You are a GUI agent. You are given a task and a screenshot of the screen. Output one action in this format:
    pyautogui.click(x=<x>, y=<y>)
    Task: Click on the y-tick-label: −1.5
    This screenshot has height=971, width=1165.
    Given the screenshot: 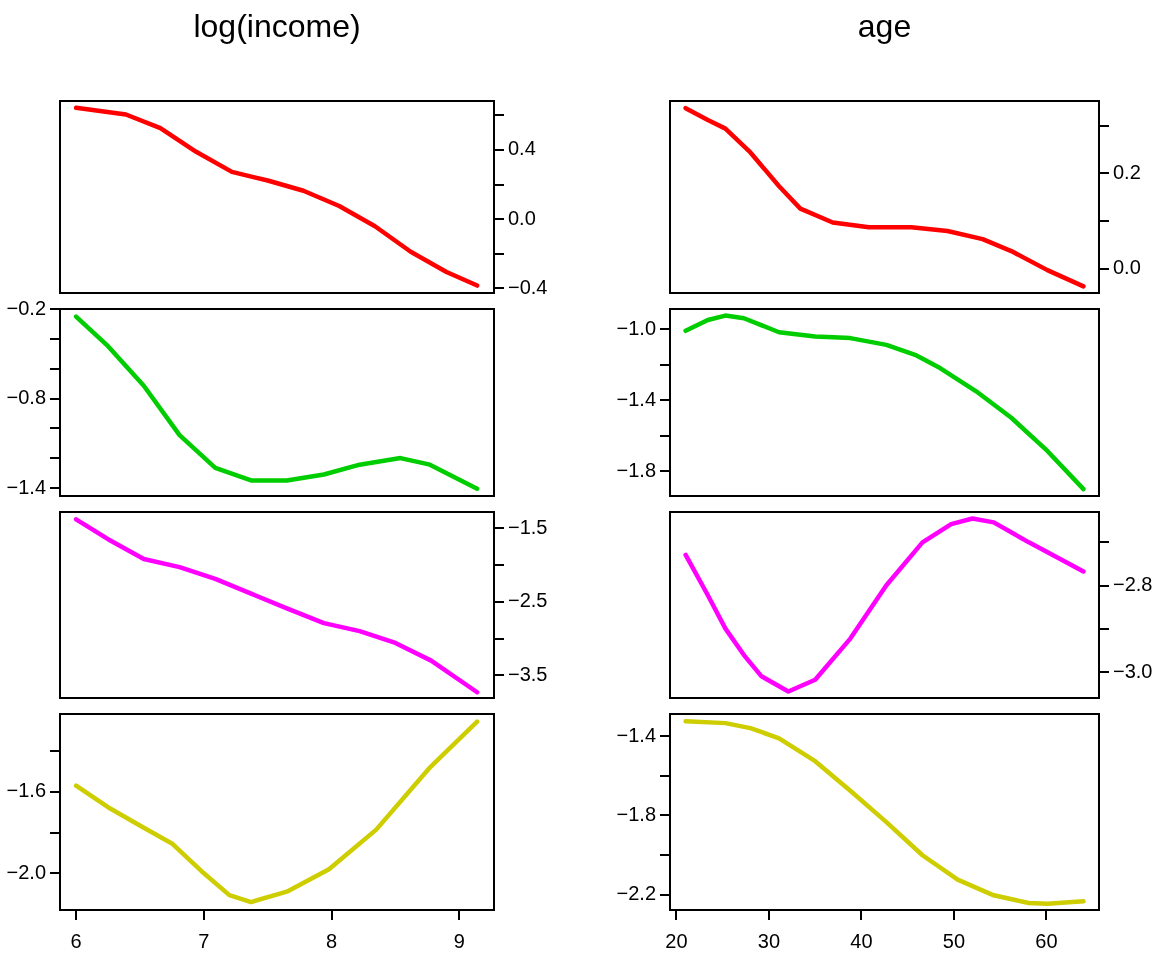 What is the action you would take?
    pyautogui.click(x=528, y=526)
    